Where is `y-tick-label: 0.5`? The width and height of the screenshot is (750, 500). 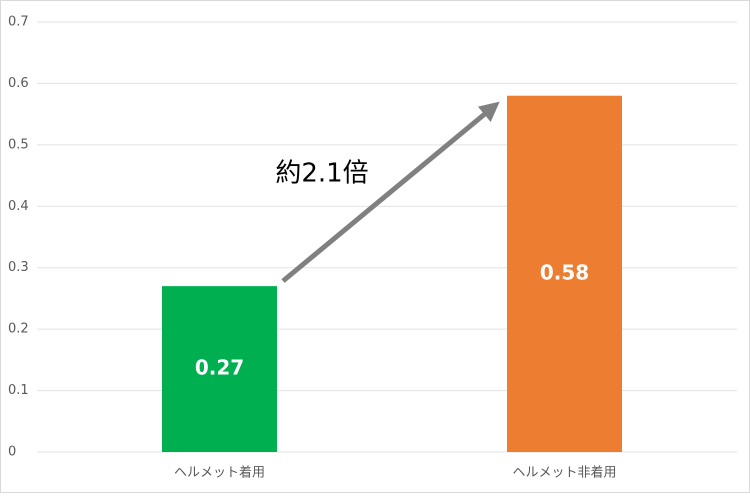 y-tick-label: 0.5 is located at coordinates (18, 144).